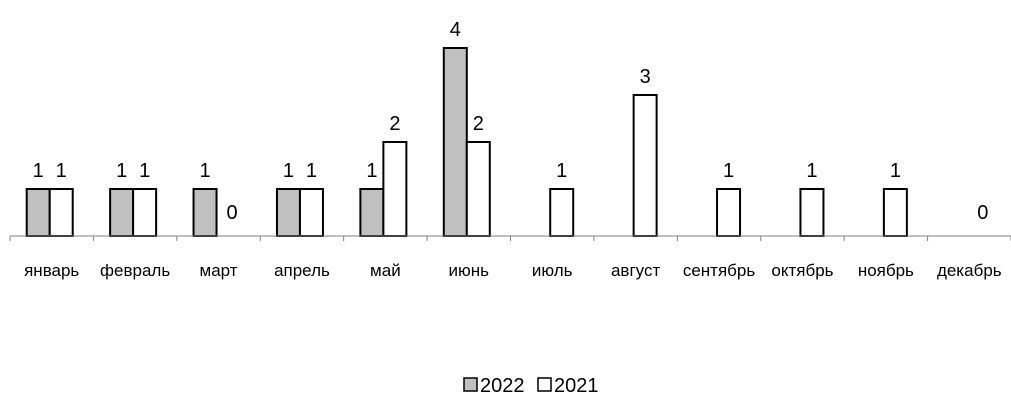 The image size is (1011, 408). I want to click on data-label-2021-3: 1, so click(311, 171).